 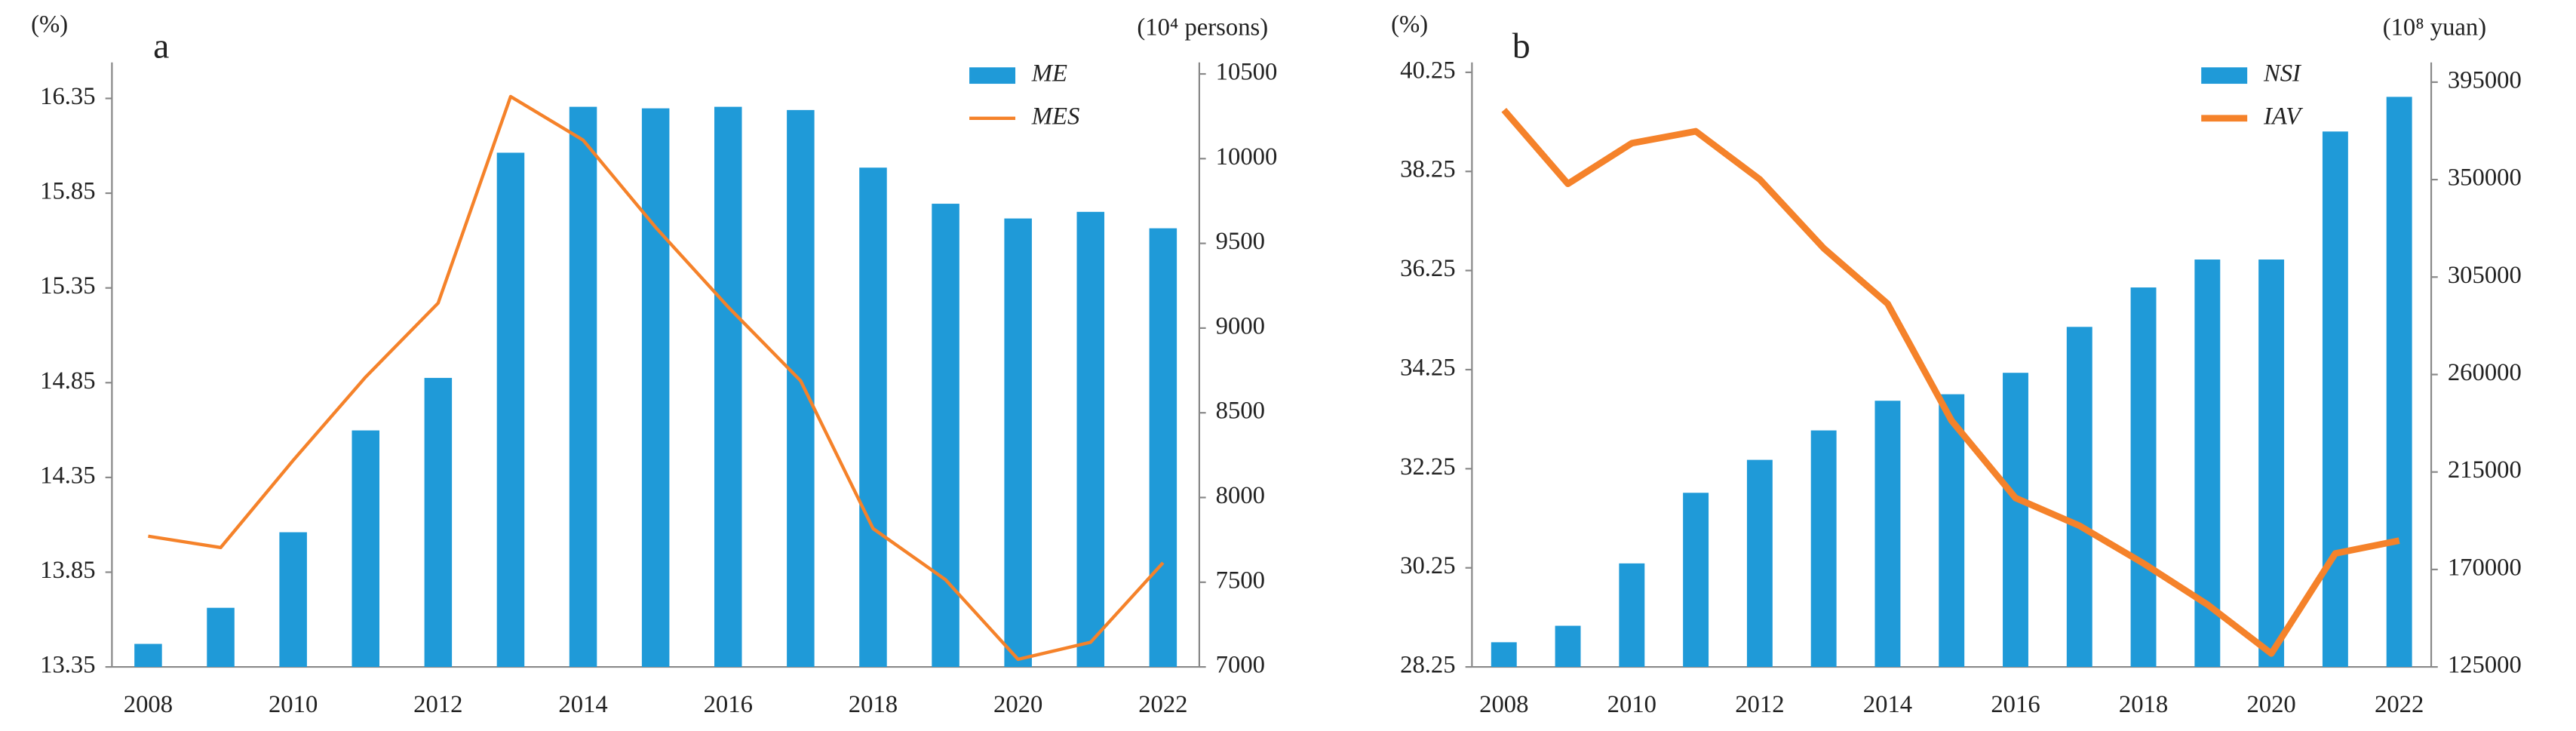 What do you see at coordinates (1427, 169) in the screenshot?
I see `y-tick-label: 38.25` at bounding box center [1427, 169].